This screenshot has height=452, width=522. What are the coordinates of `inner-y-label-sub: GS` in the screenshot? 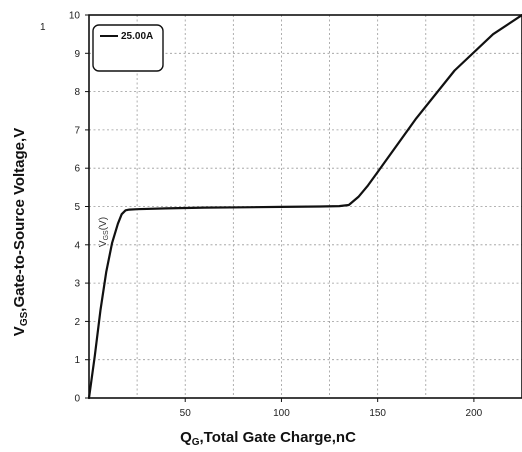 It's located at (106, 235).